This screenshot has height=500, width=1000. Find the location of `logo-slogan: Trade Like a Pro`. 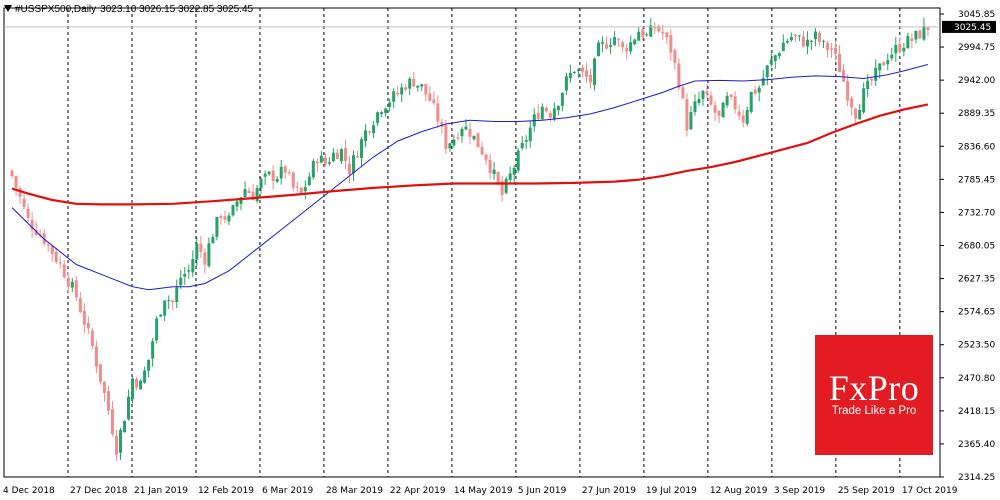

logo-slogan: Trade Like a Pro is located at coordinates (874, 411).